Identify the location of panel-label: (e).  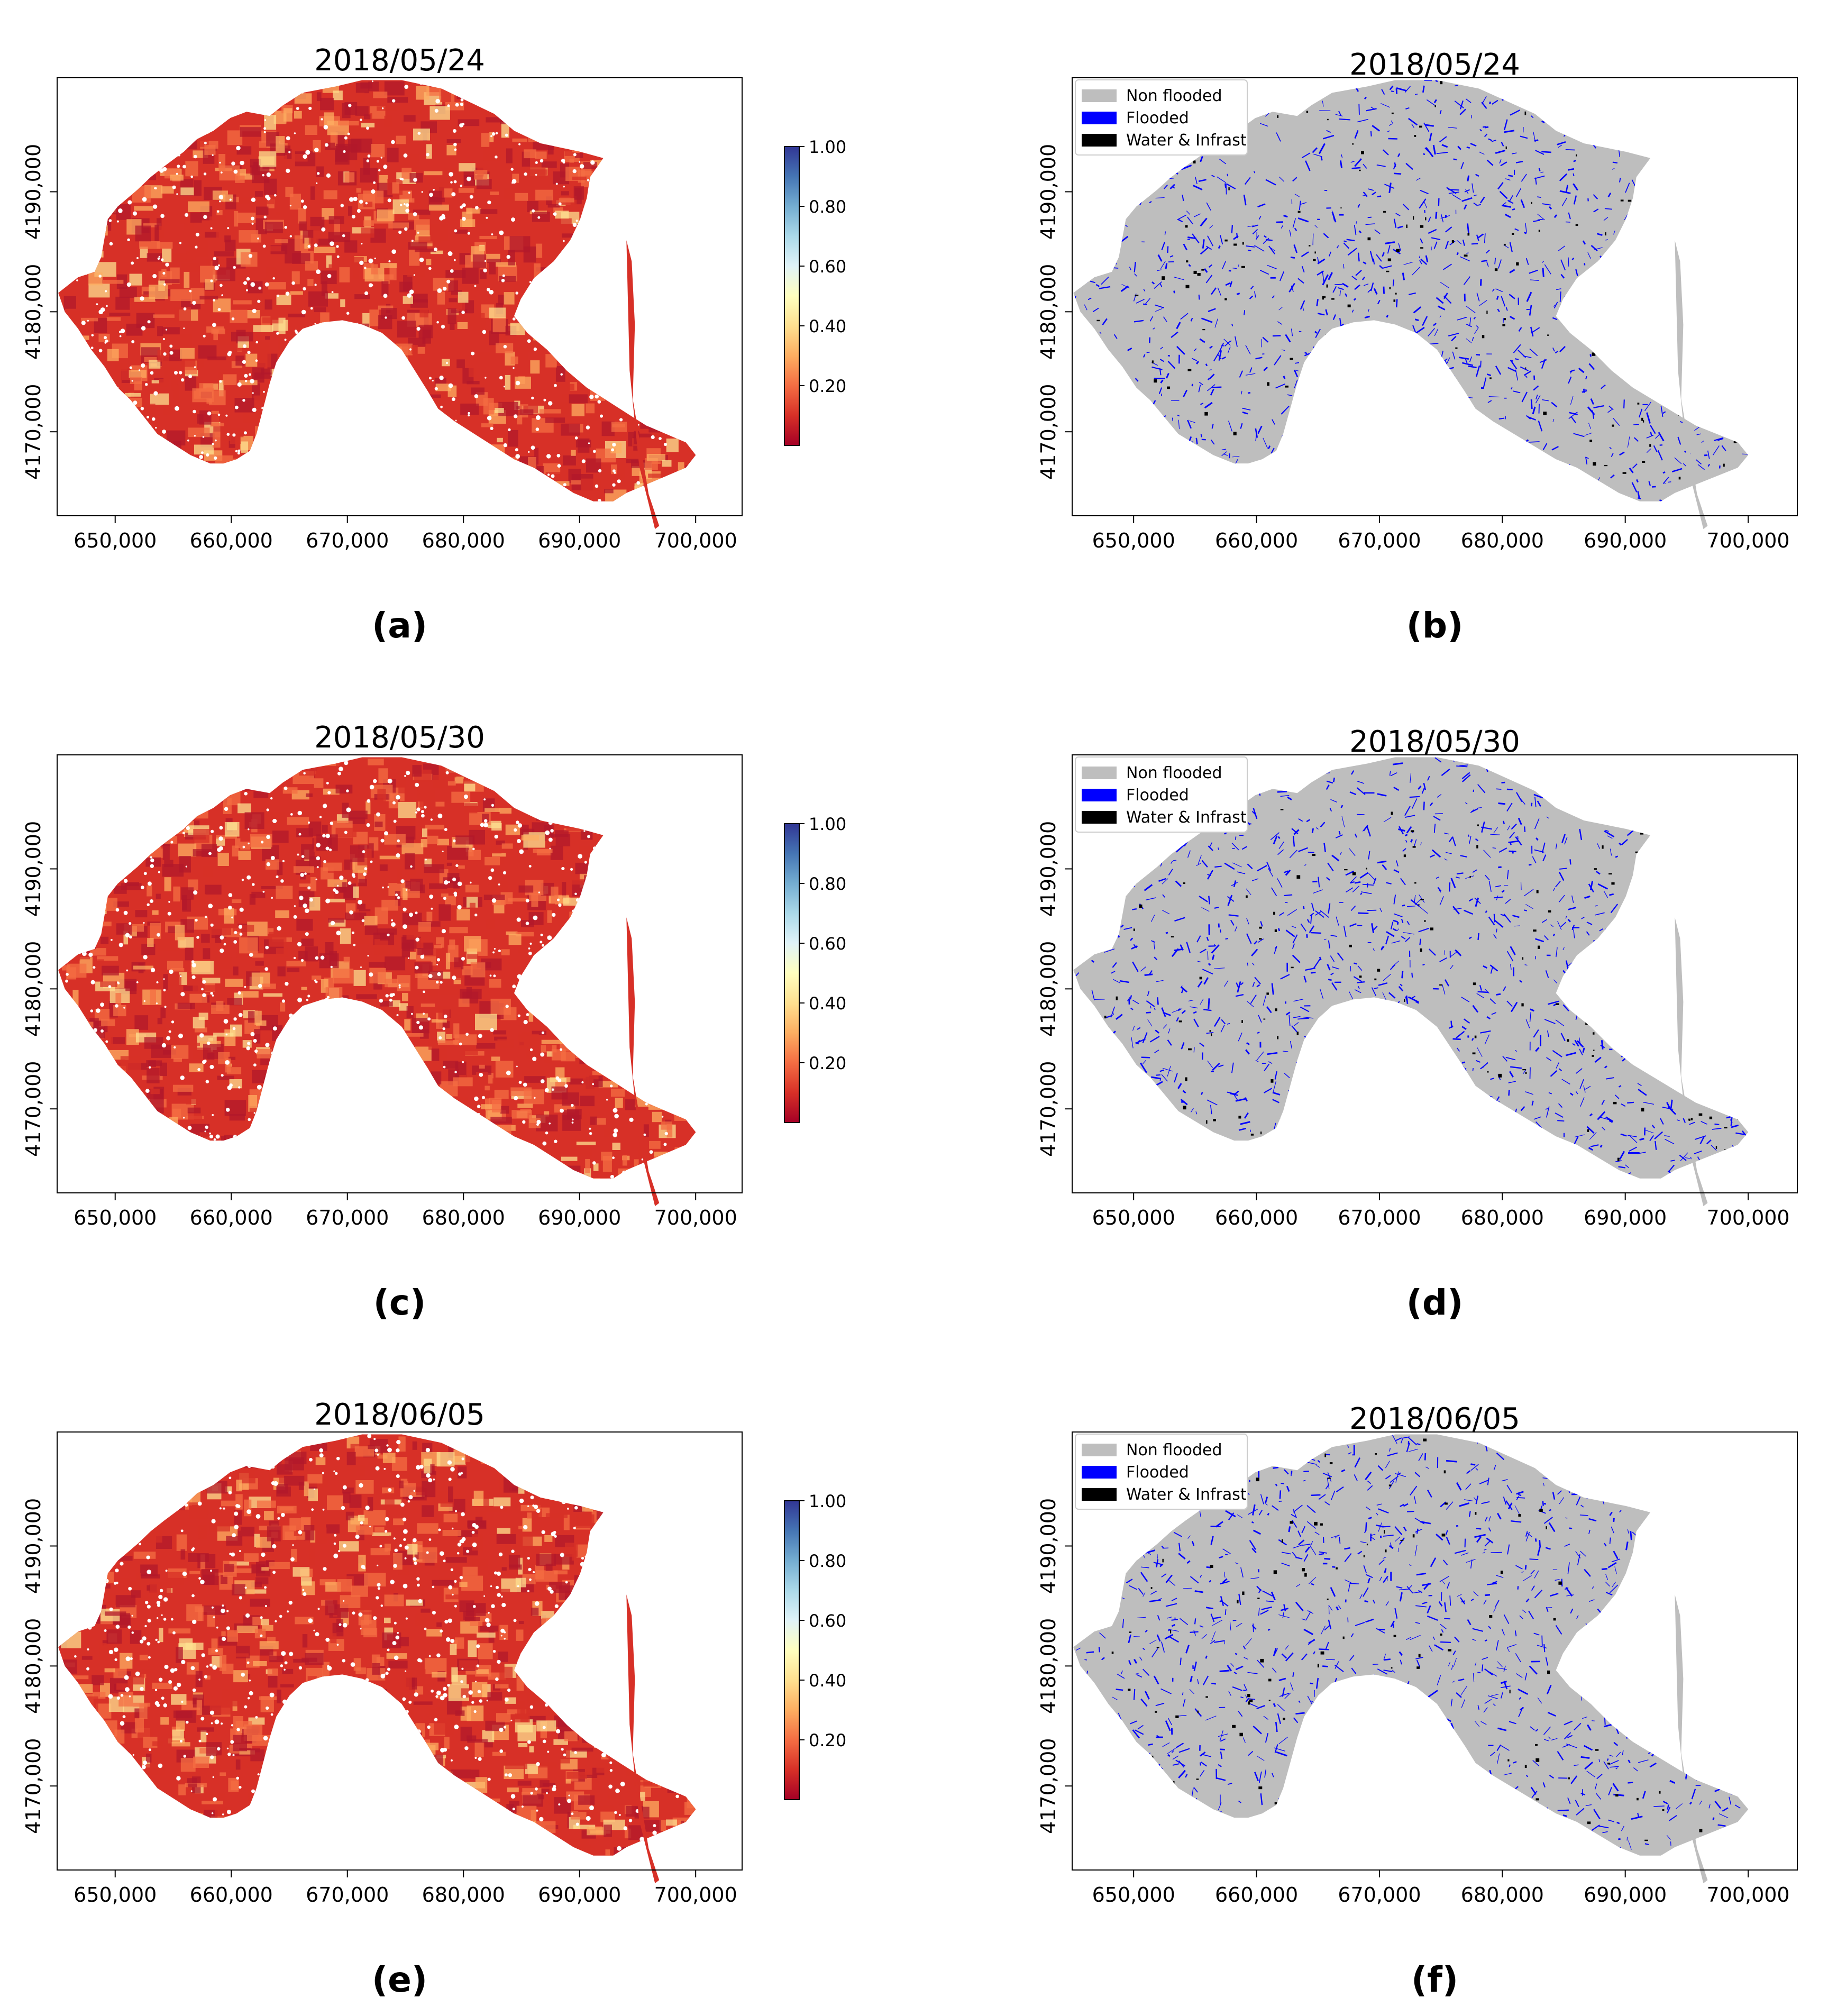
(400, 1980).